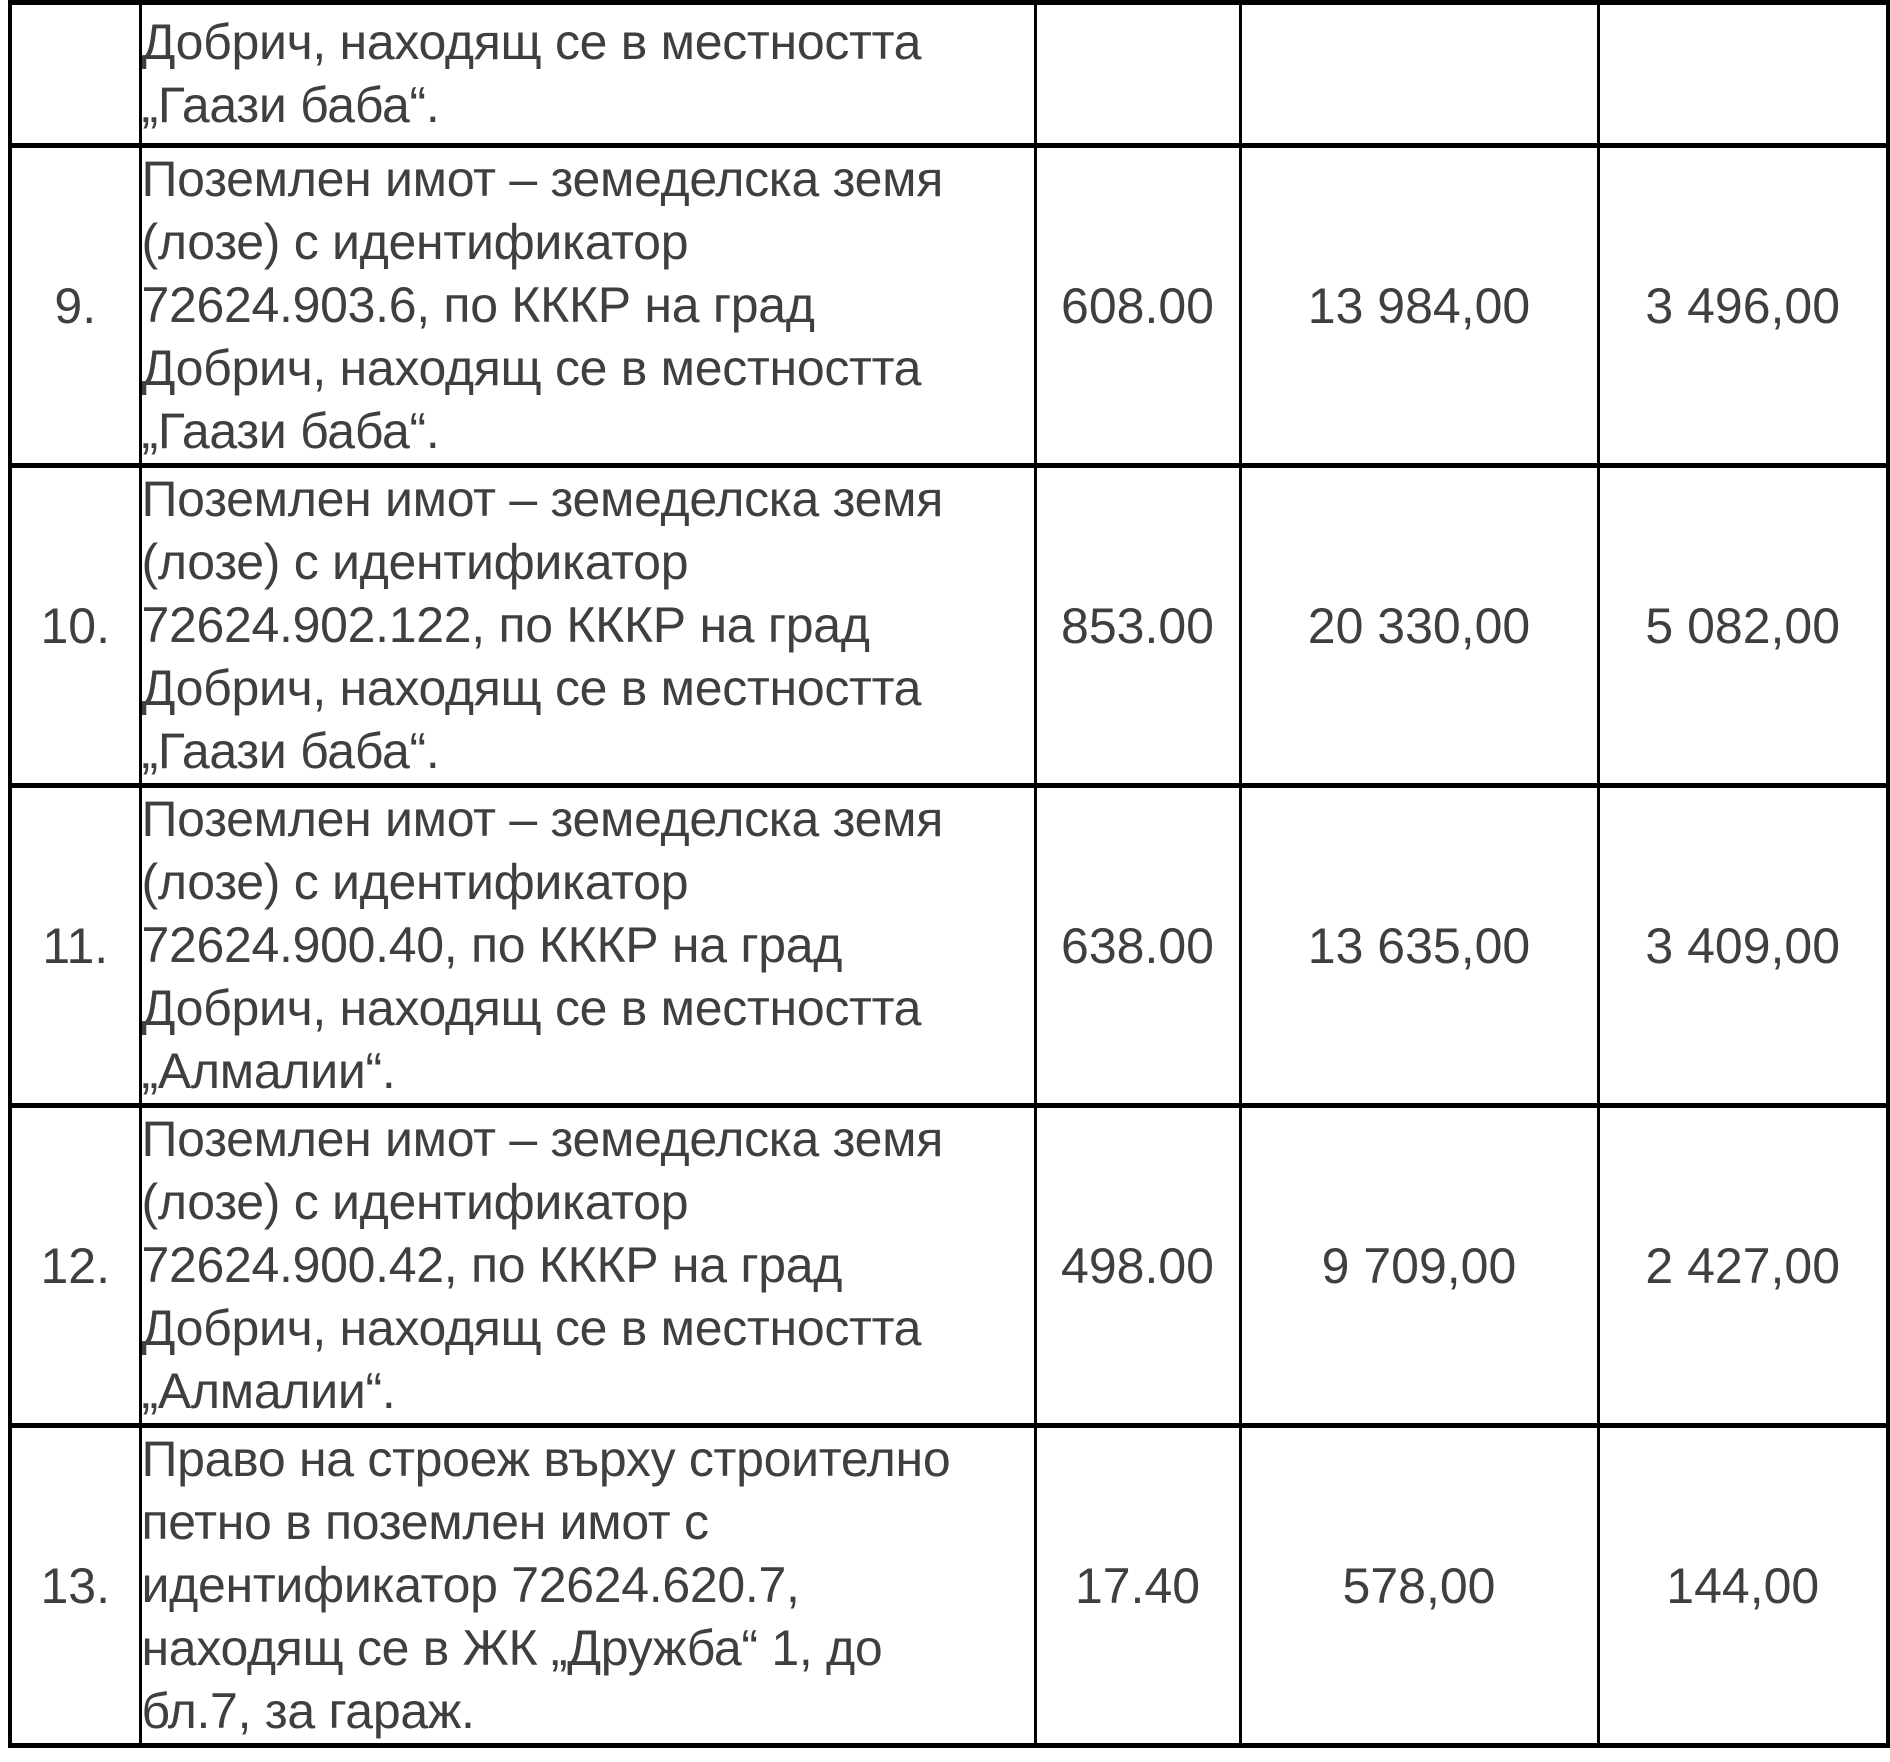 The image size is (1890, 1762). Describe the element at coordinates (1419, 625) in the screenshot. I see `val4-cell: 20 330,00` at that location.